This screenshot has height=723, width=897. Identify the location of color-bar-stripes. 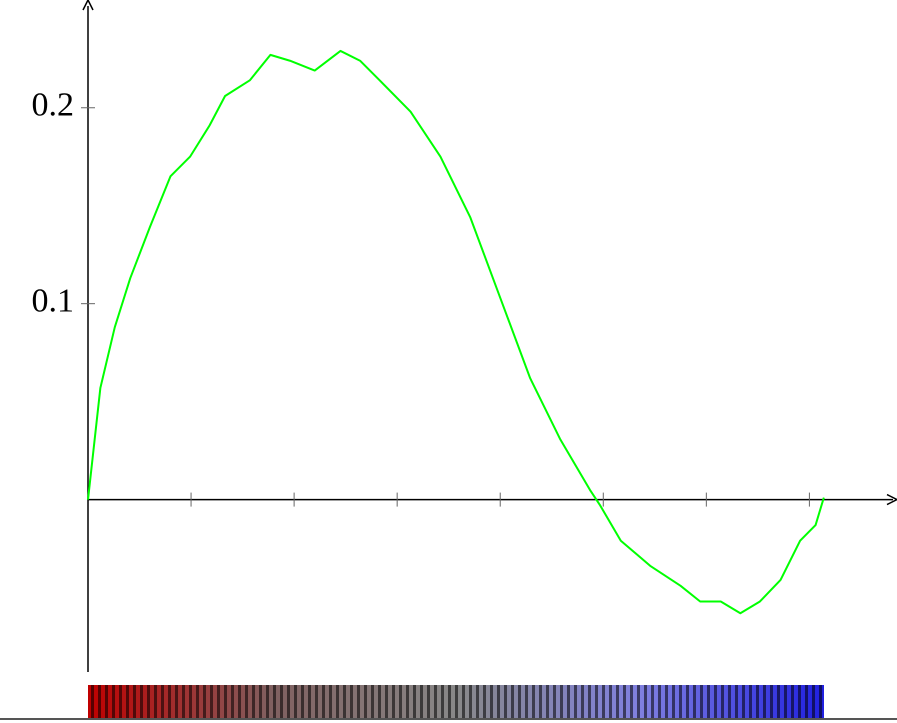
(456, 701).